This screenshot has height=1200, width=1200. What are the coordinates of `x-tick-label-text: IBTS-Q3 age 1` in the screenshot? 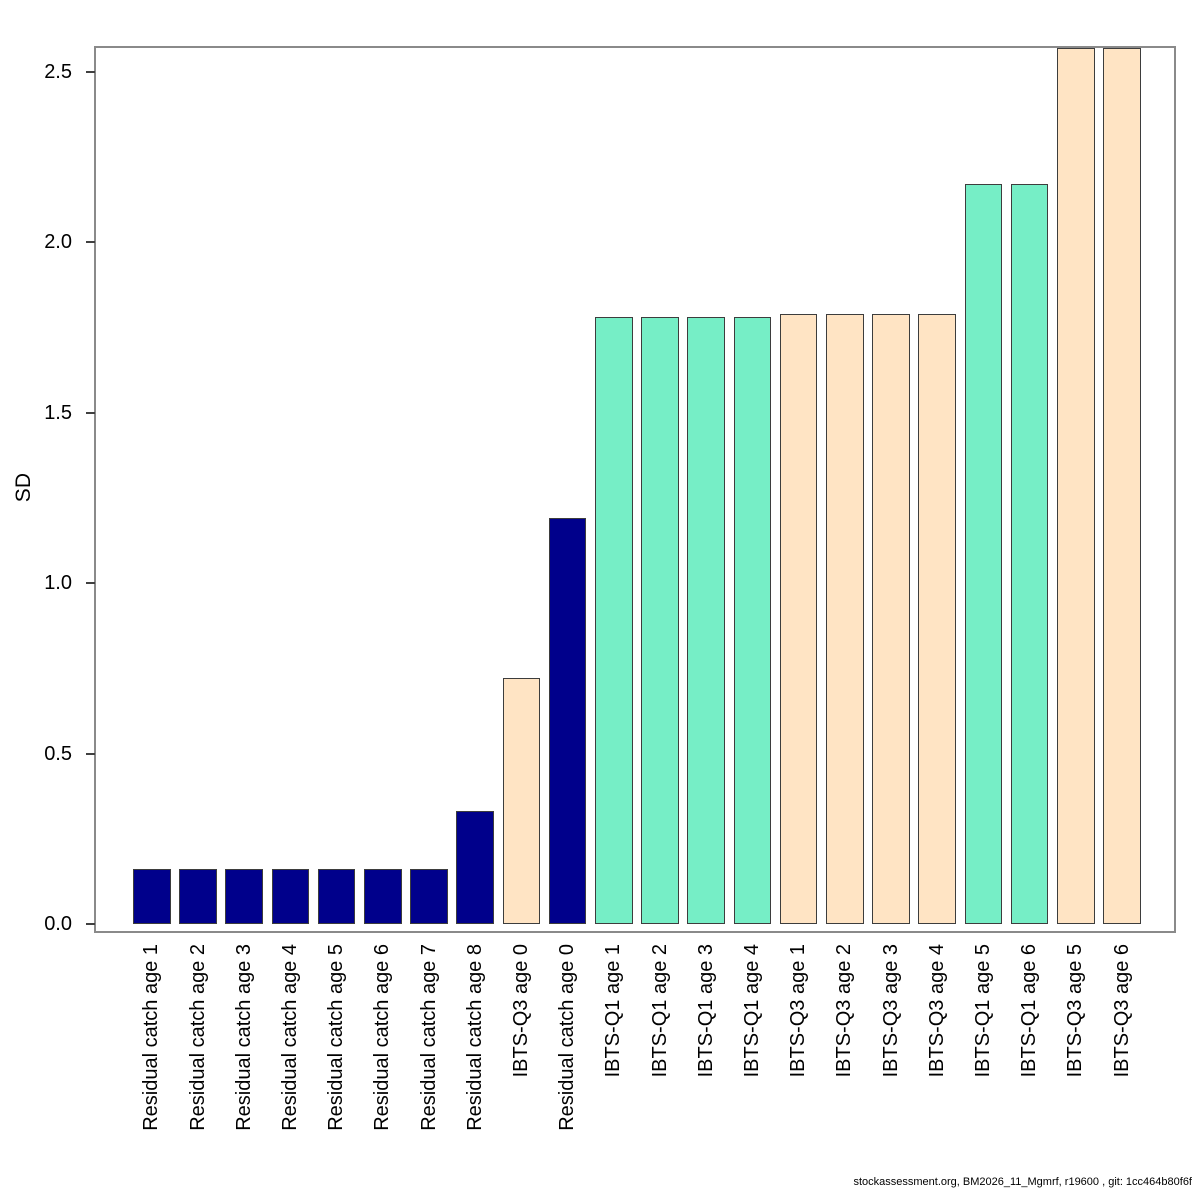 It's located at (798, 1011).